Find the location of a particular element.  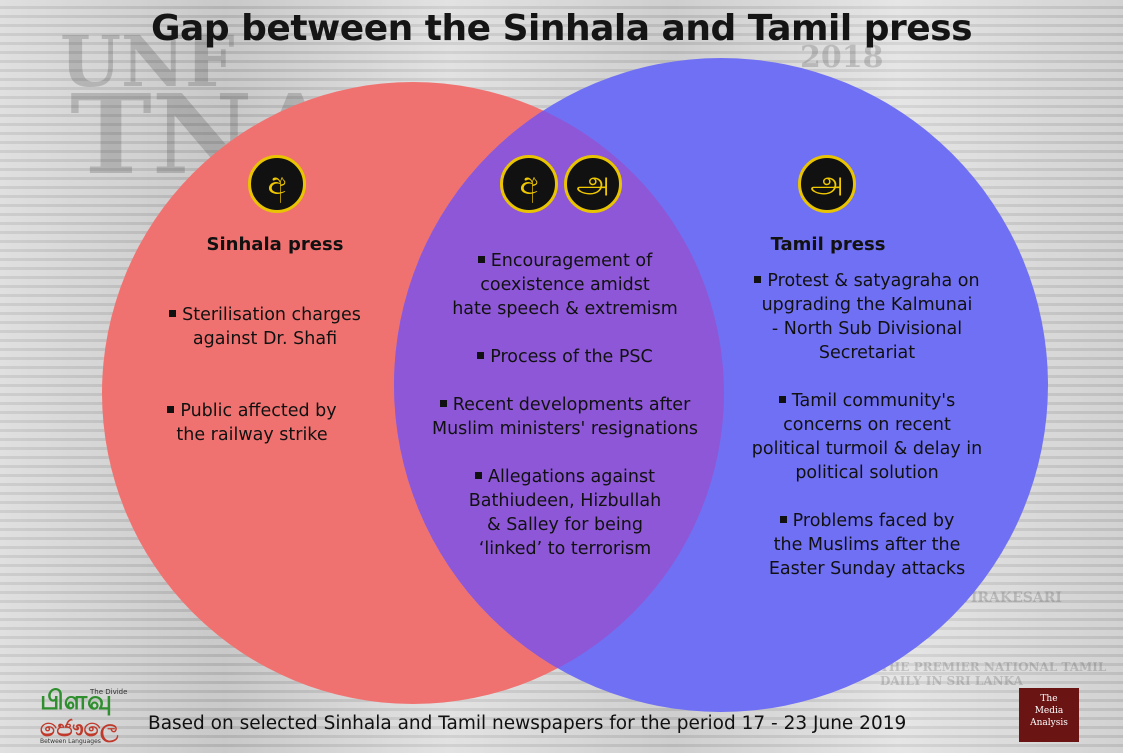

center-tamil-badge: அ is located at coordinates (593, 184).